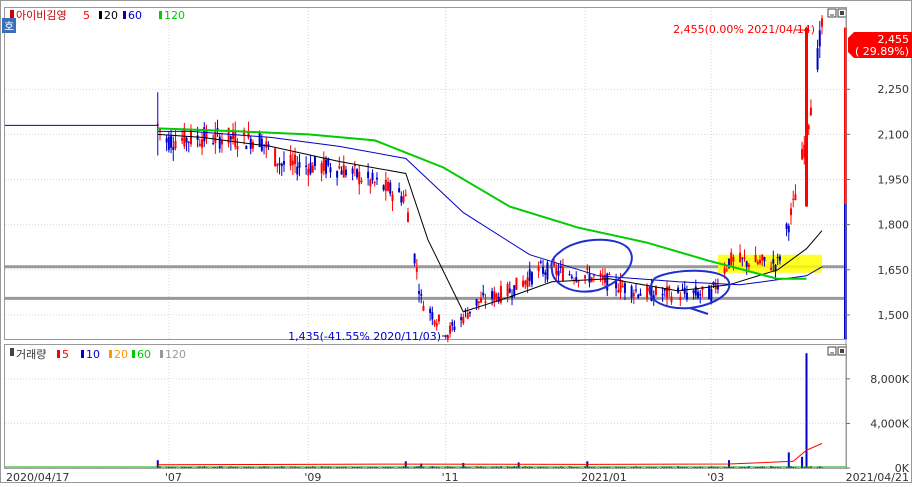  Describe the element at coordinates (744, 29) in the screenshot. I see `max-price-annotation: 2,455(0.00% 2021/04/14)` at that location.